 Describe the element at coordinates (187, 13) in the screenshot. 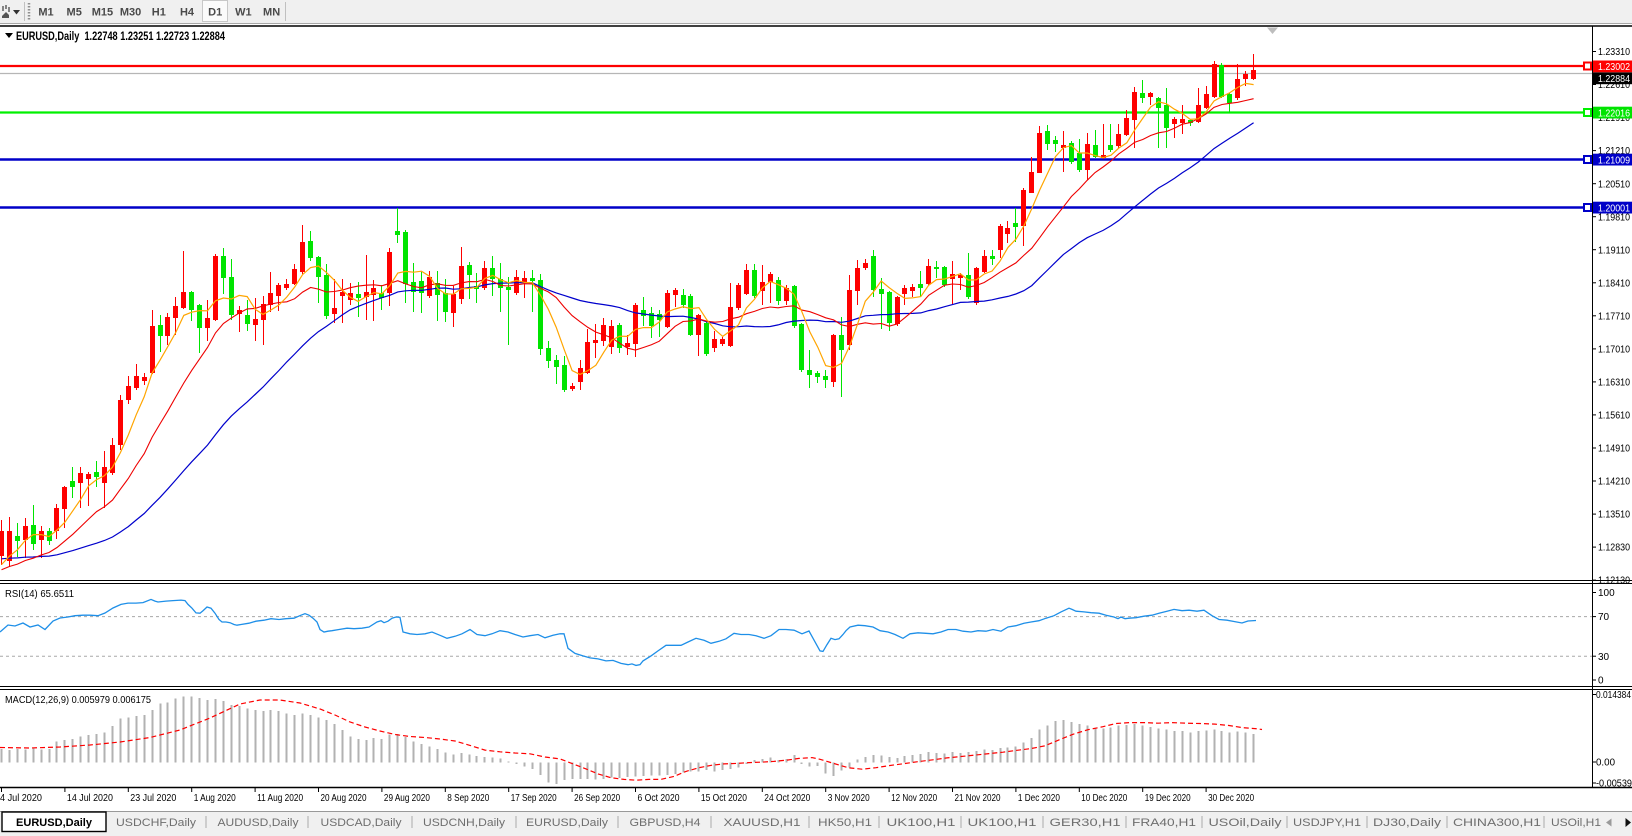

I see `svg-text: H4` at that location.